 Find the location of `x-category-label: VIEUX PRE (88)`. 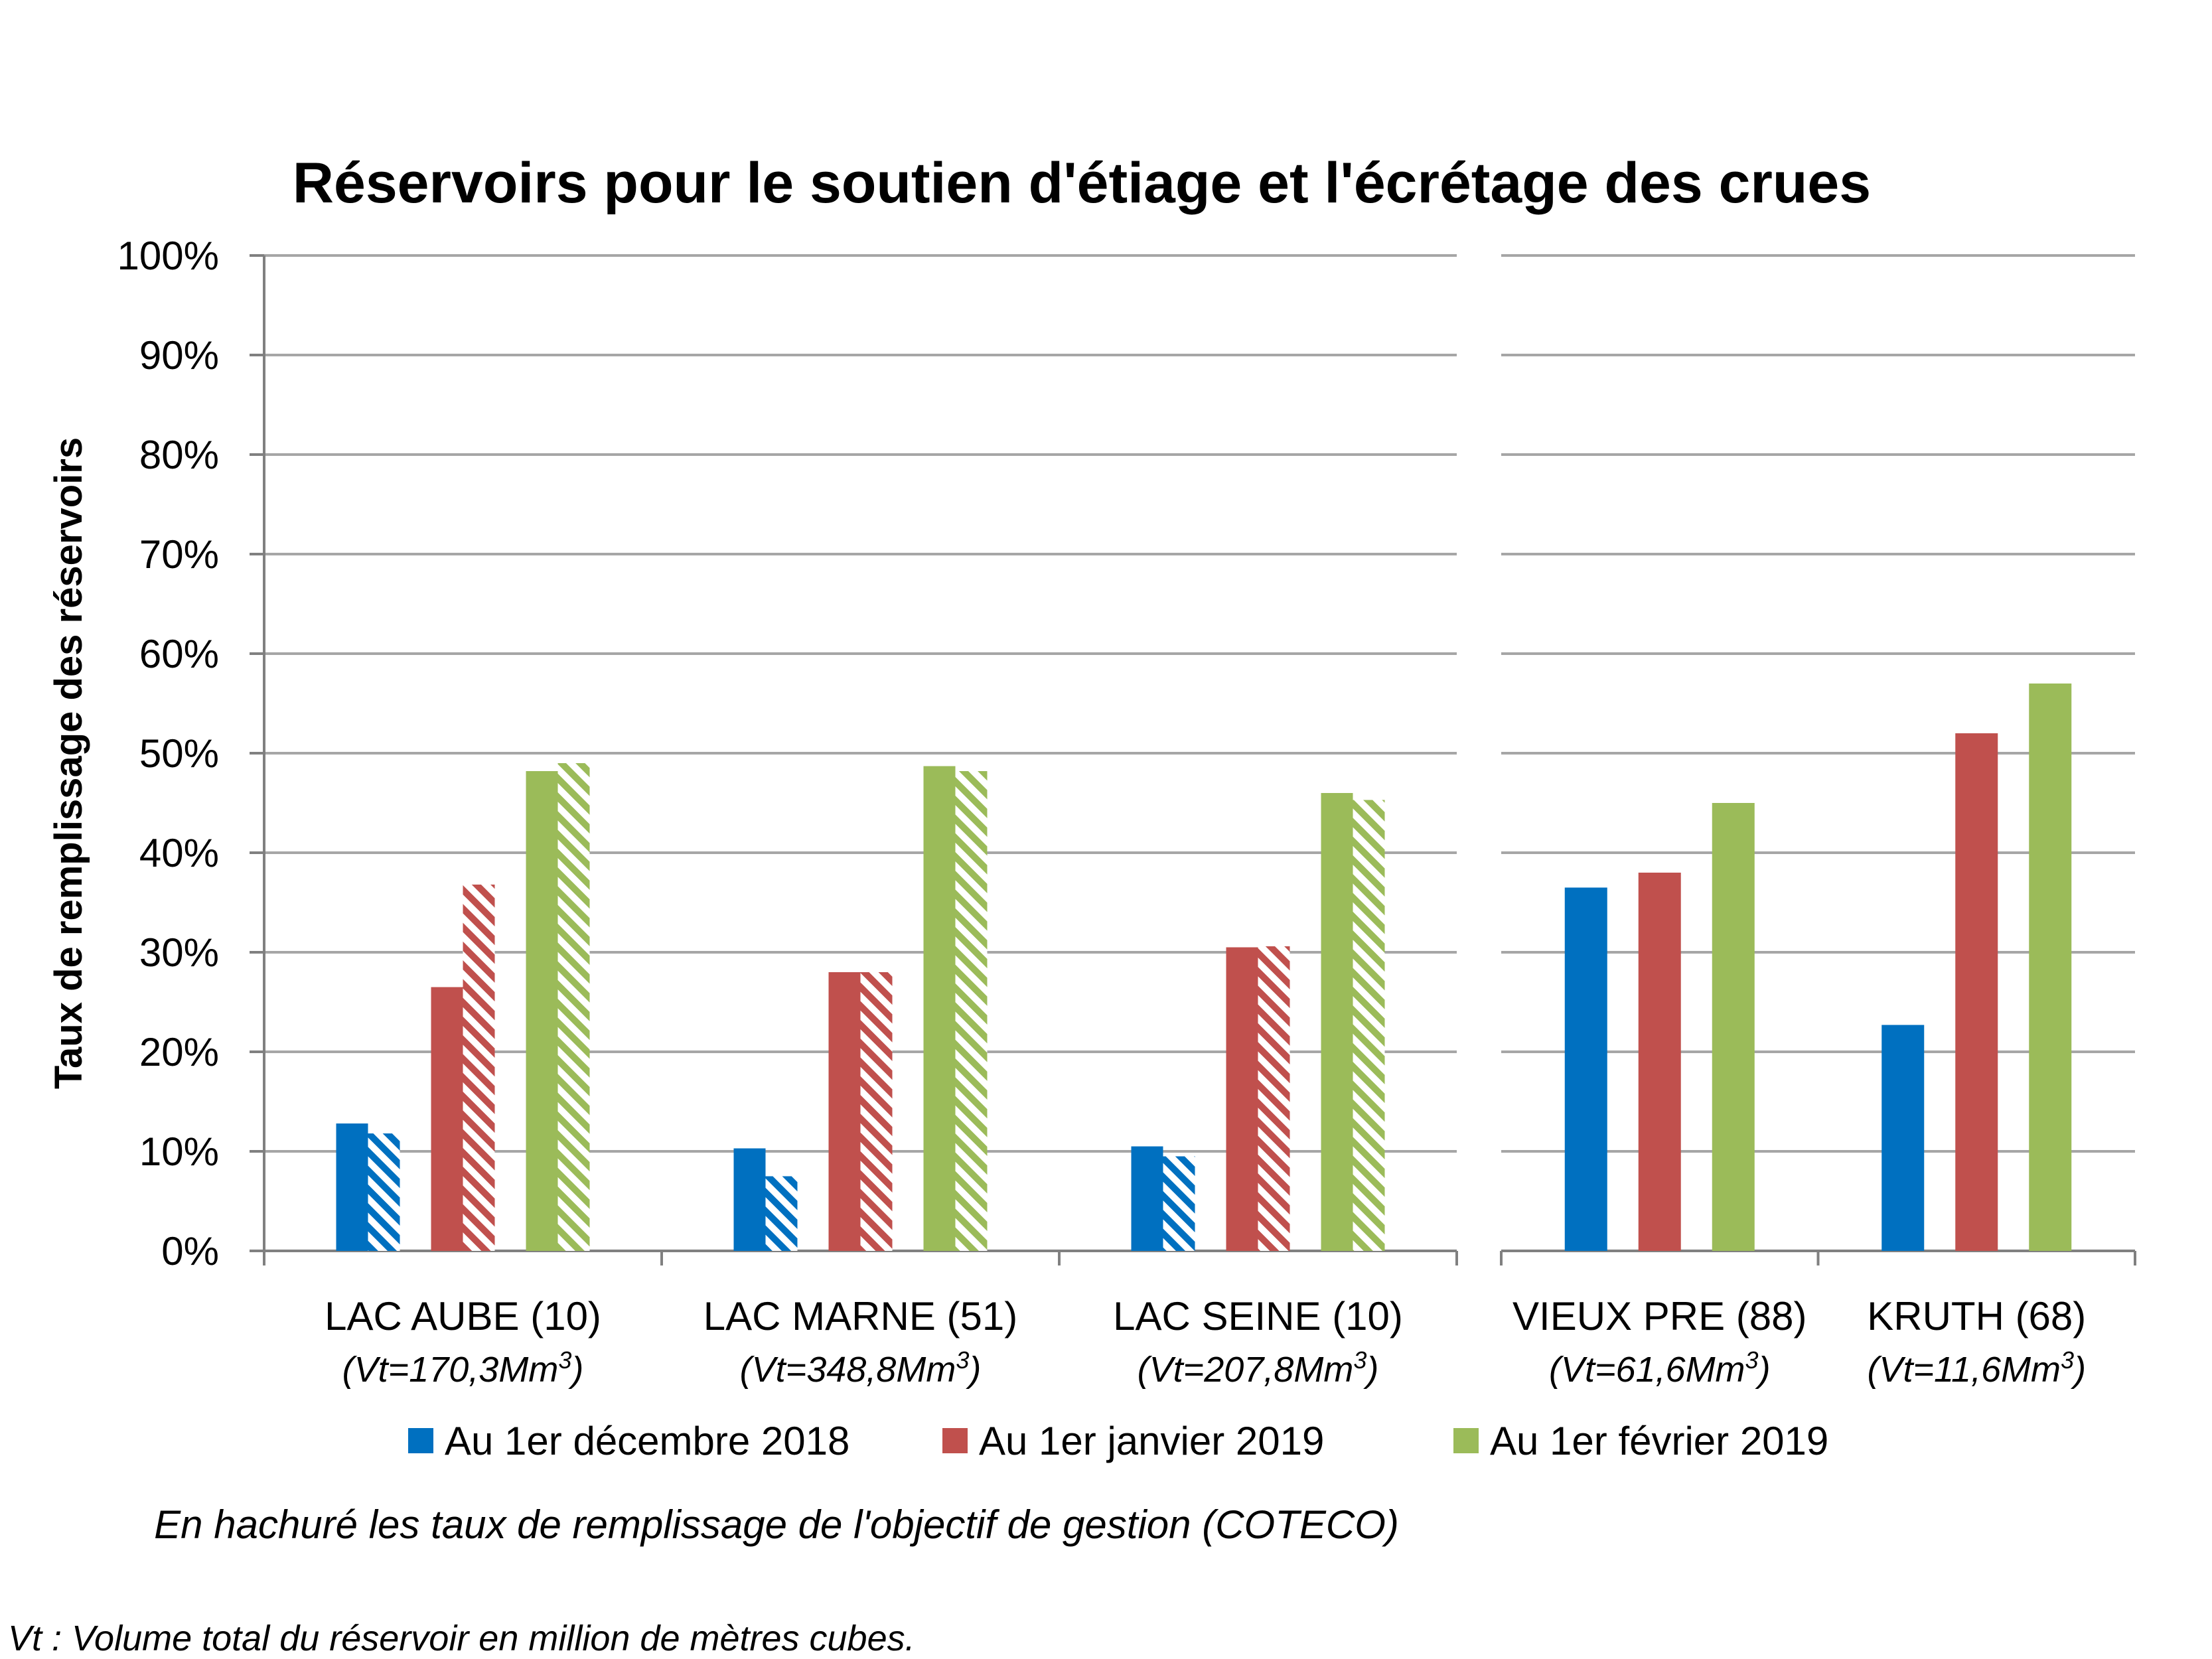

x-category-label: VIEUX PRE (88) is located at coordinates (1659, 1316).